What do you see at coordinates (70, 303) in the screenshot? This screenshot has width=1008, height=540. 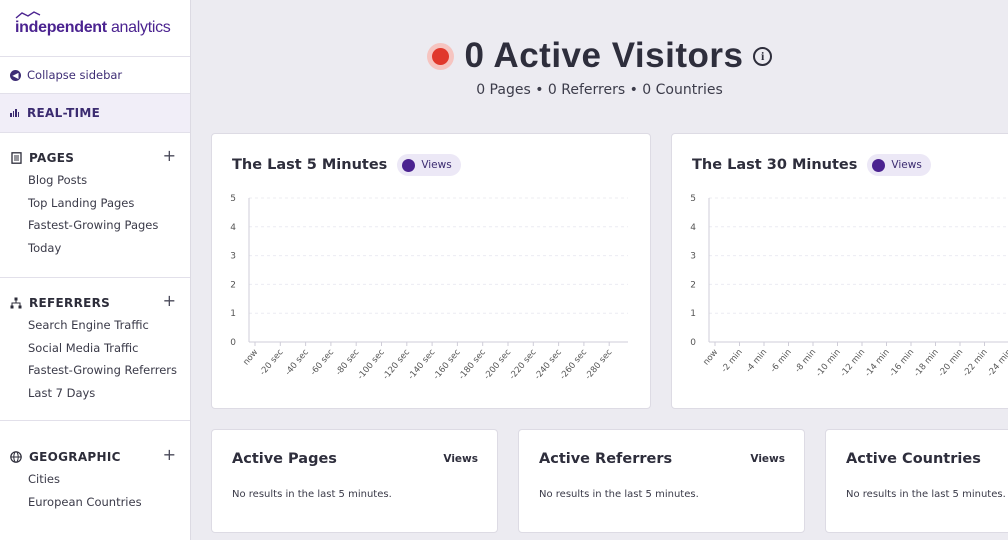 I see `section-title: REFERRERS` at bounding box center [70, 303].